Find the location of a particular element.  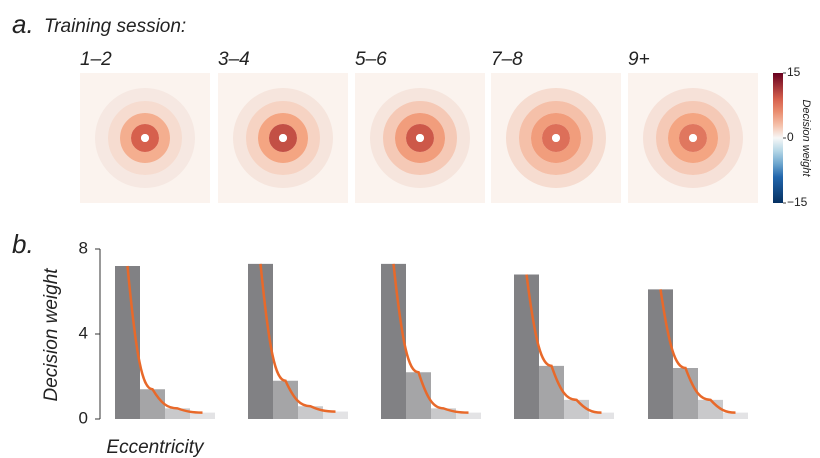

y-tick-label: 8 is located at coordinates (83, 247).